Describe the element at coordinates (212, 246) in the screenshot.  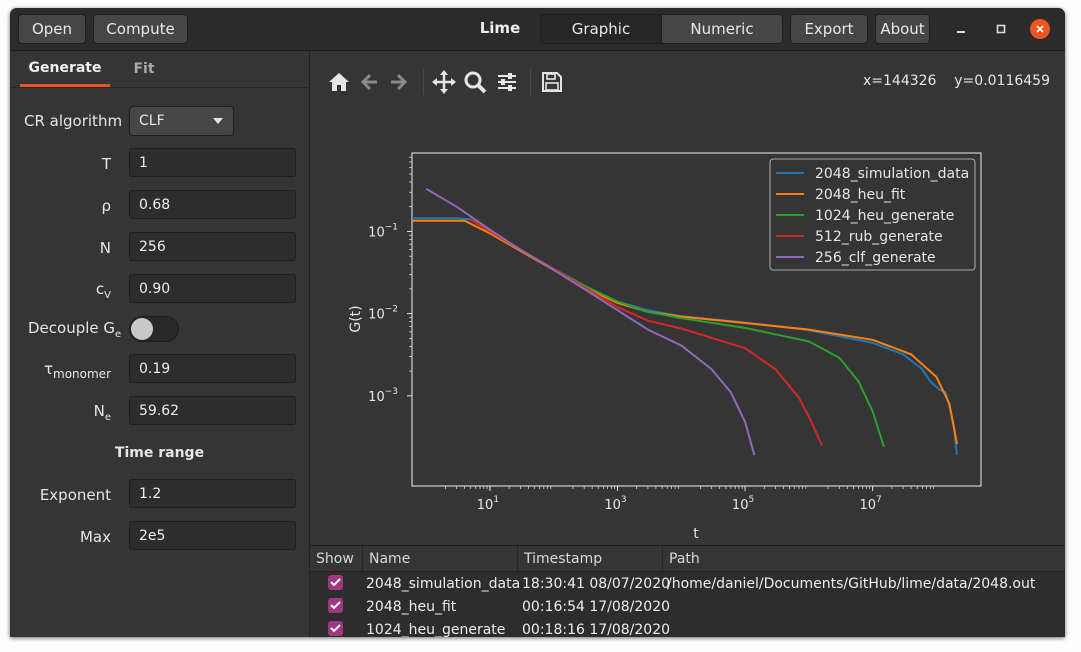
I see `N-field: 256` at that location.